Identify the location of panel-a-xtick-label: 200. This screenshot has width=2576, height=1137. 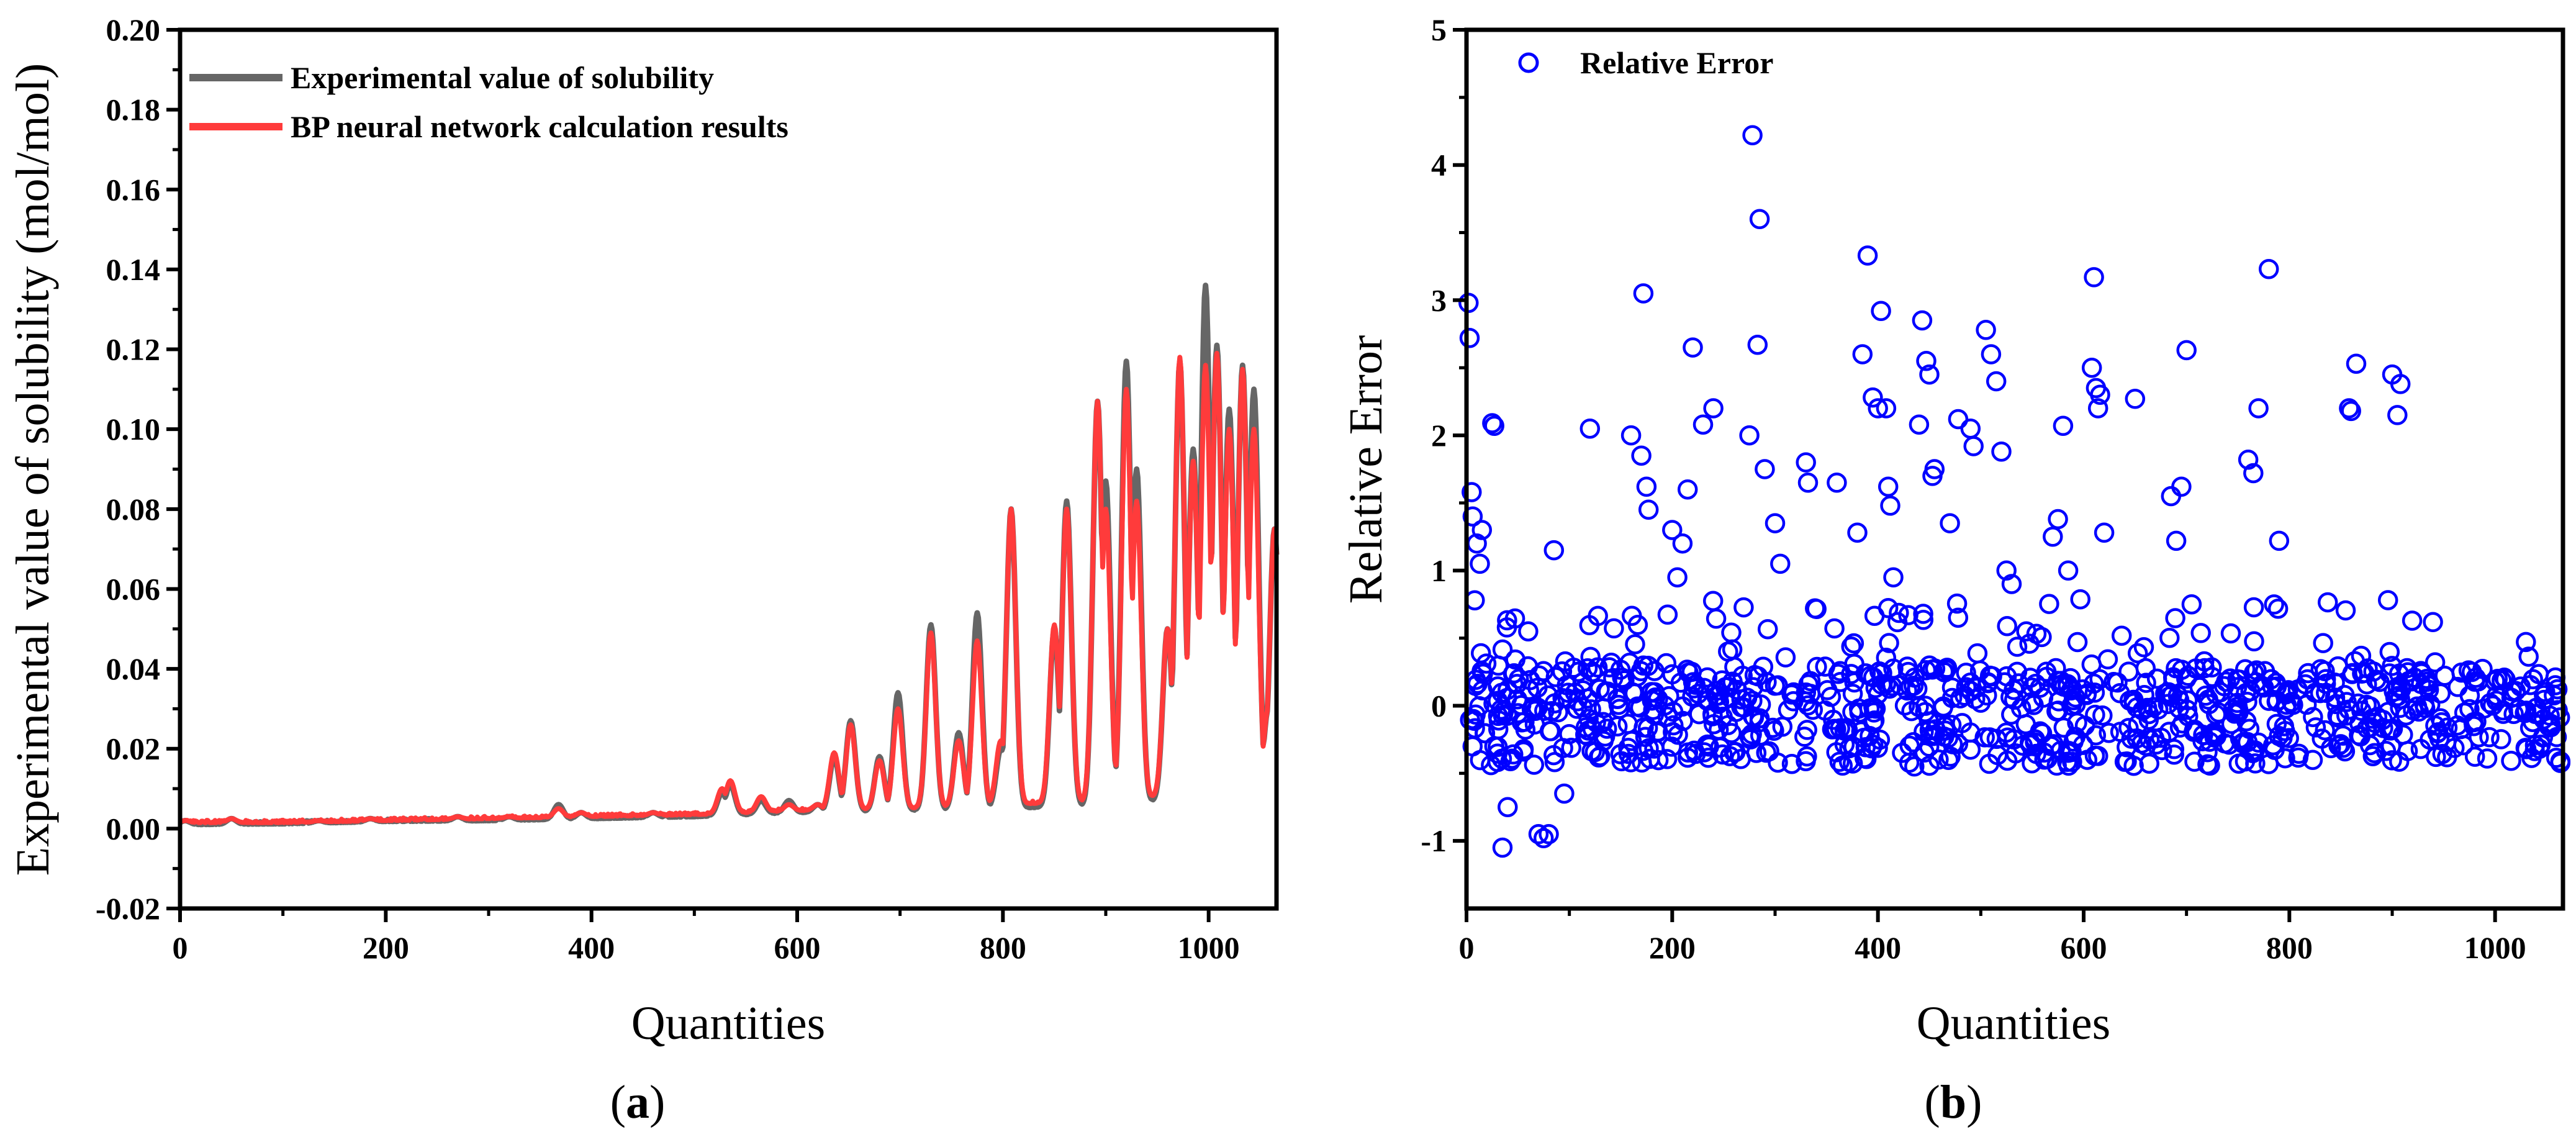
(386, 947).